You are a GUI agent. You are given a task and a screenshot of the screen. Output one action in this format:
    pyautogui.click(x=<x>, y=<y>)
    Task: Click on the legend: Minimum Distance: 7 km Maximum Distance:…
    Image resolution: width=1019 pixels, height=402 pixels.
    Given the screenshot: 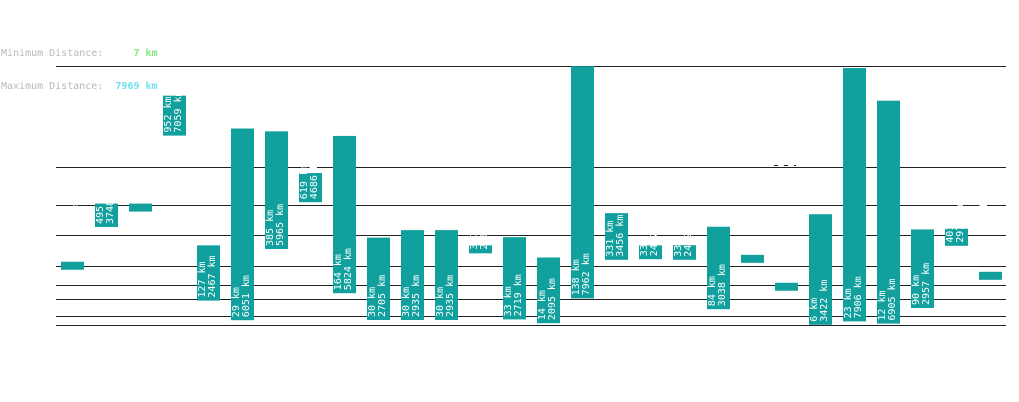 What is the action you would take?
    pyautogui.click(x=79, y=64)
    